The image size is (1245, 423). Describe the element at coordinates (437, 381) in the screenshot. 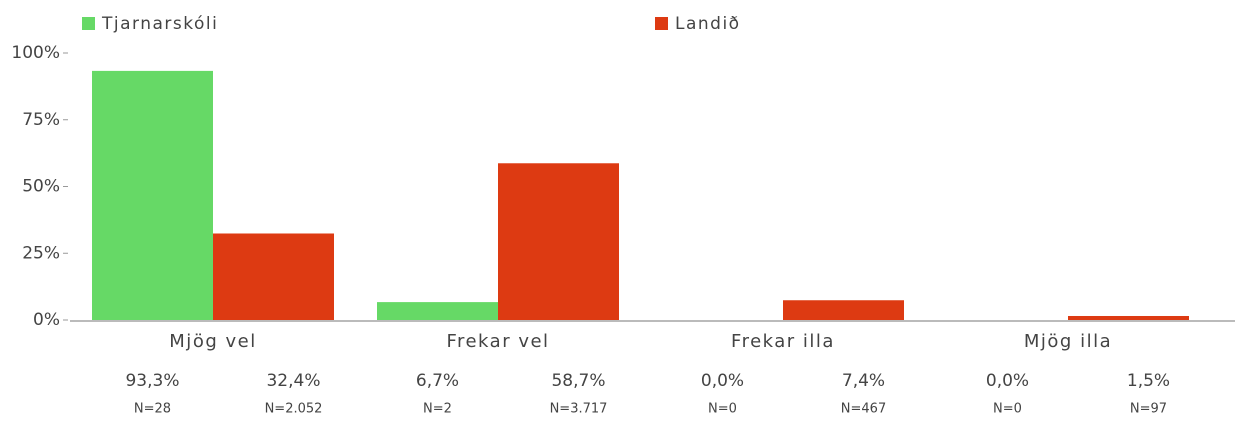

I see `value-label: 6,7%` at that location.